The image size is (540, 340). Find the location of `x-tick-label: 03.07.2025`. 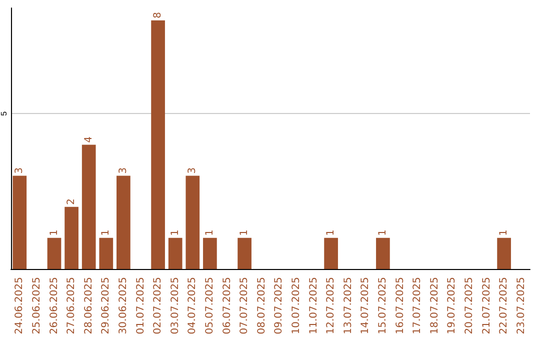

x-tick-label: 03.07.2025 is located at coordinates (175, 305).